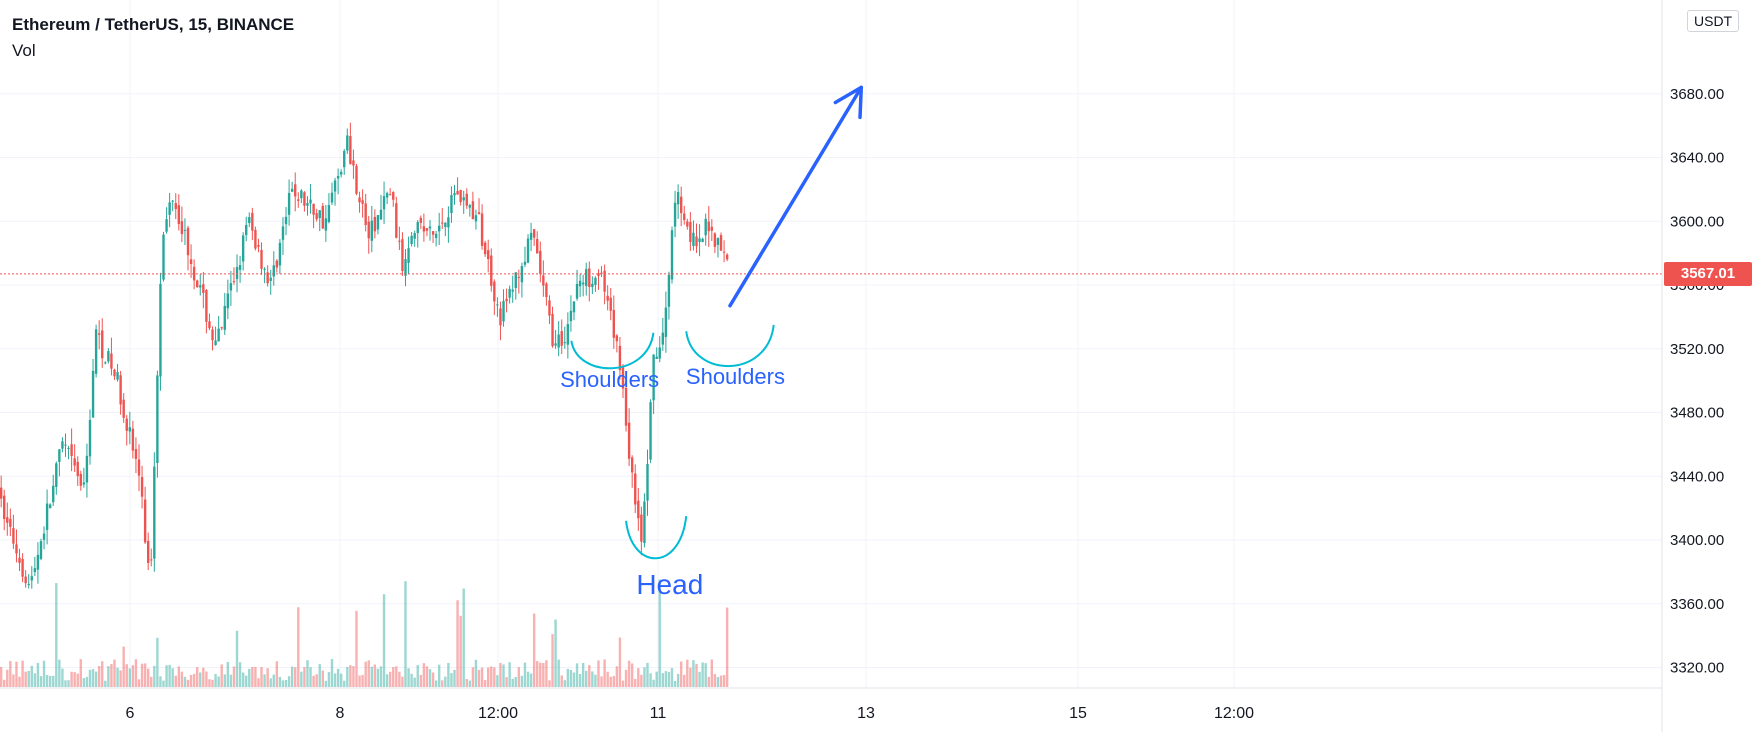 This screenshot has height=732, width=1761. What do you see at coordinates (130, 713) in the screenshot?
I see `x-tick-label: 6` at bounding box center [130, 713].